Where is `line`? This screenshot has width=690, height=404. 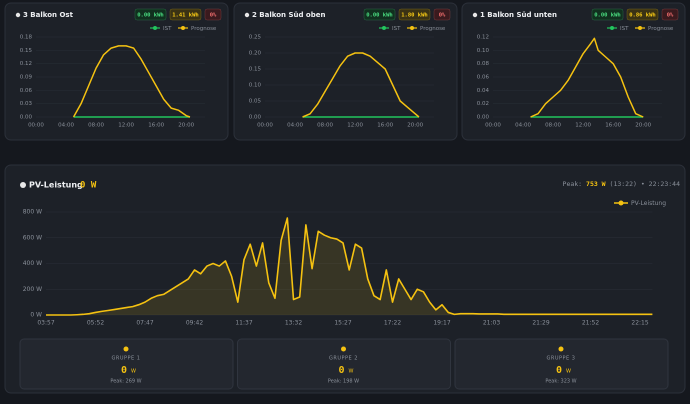
line is located at coordinates (131, 81).